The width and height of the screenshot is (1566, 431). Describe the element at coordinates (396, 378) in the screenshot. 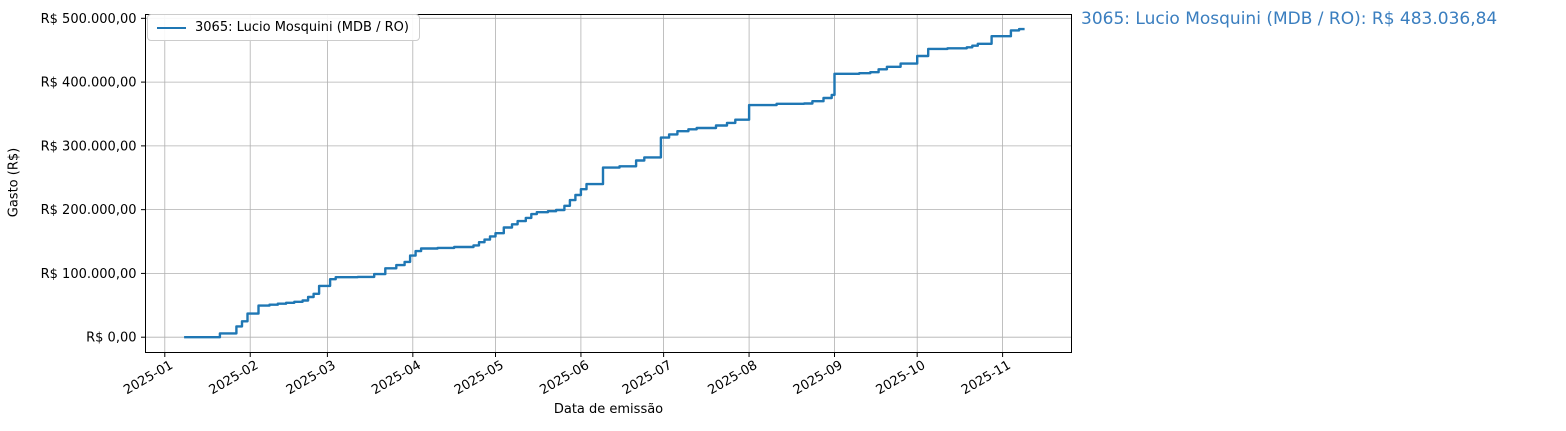

I see `svg-text: 2025-04` at that location.